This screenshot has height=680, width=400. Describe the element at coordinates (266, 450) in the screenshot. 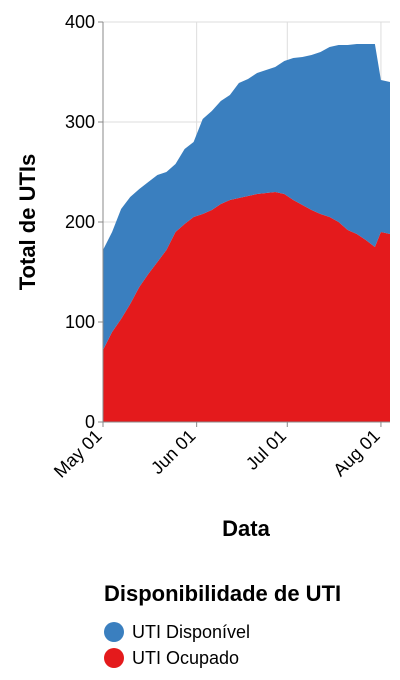

I see `x-tick-label: Jul 01` at that location.